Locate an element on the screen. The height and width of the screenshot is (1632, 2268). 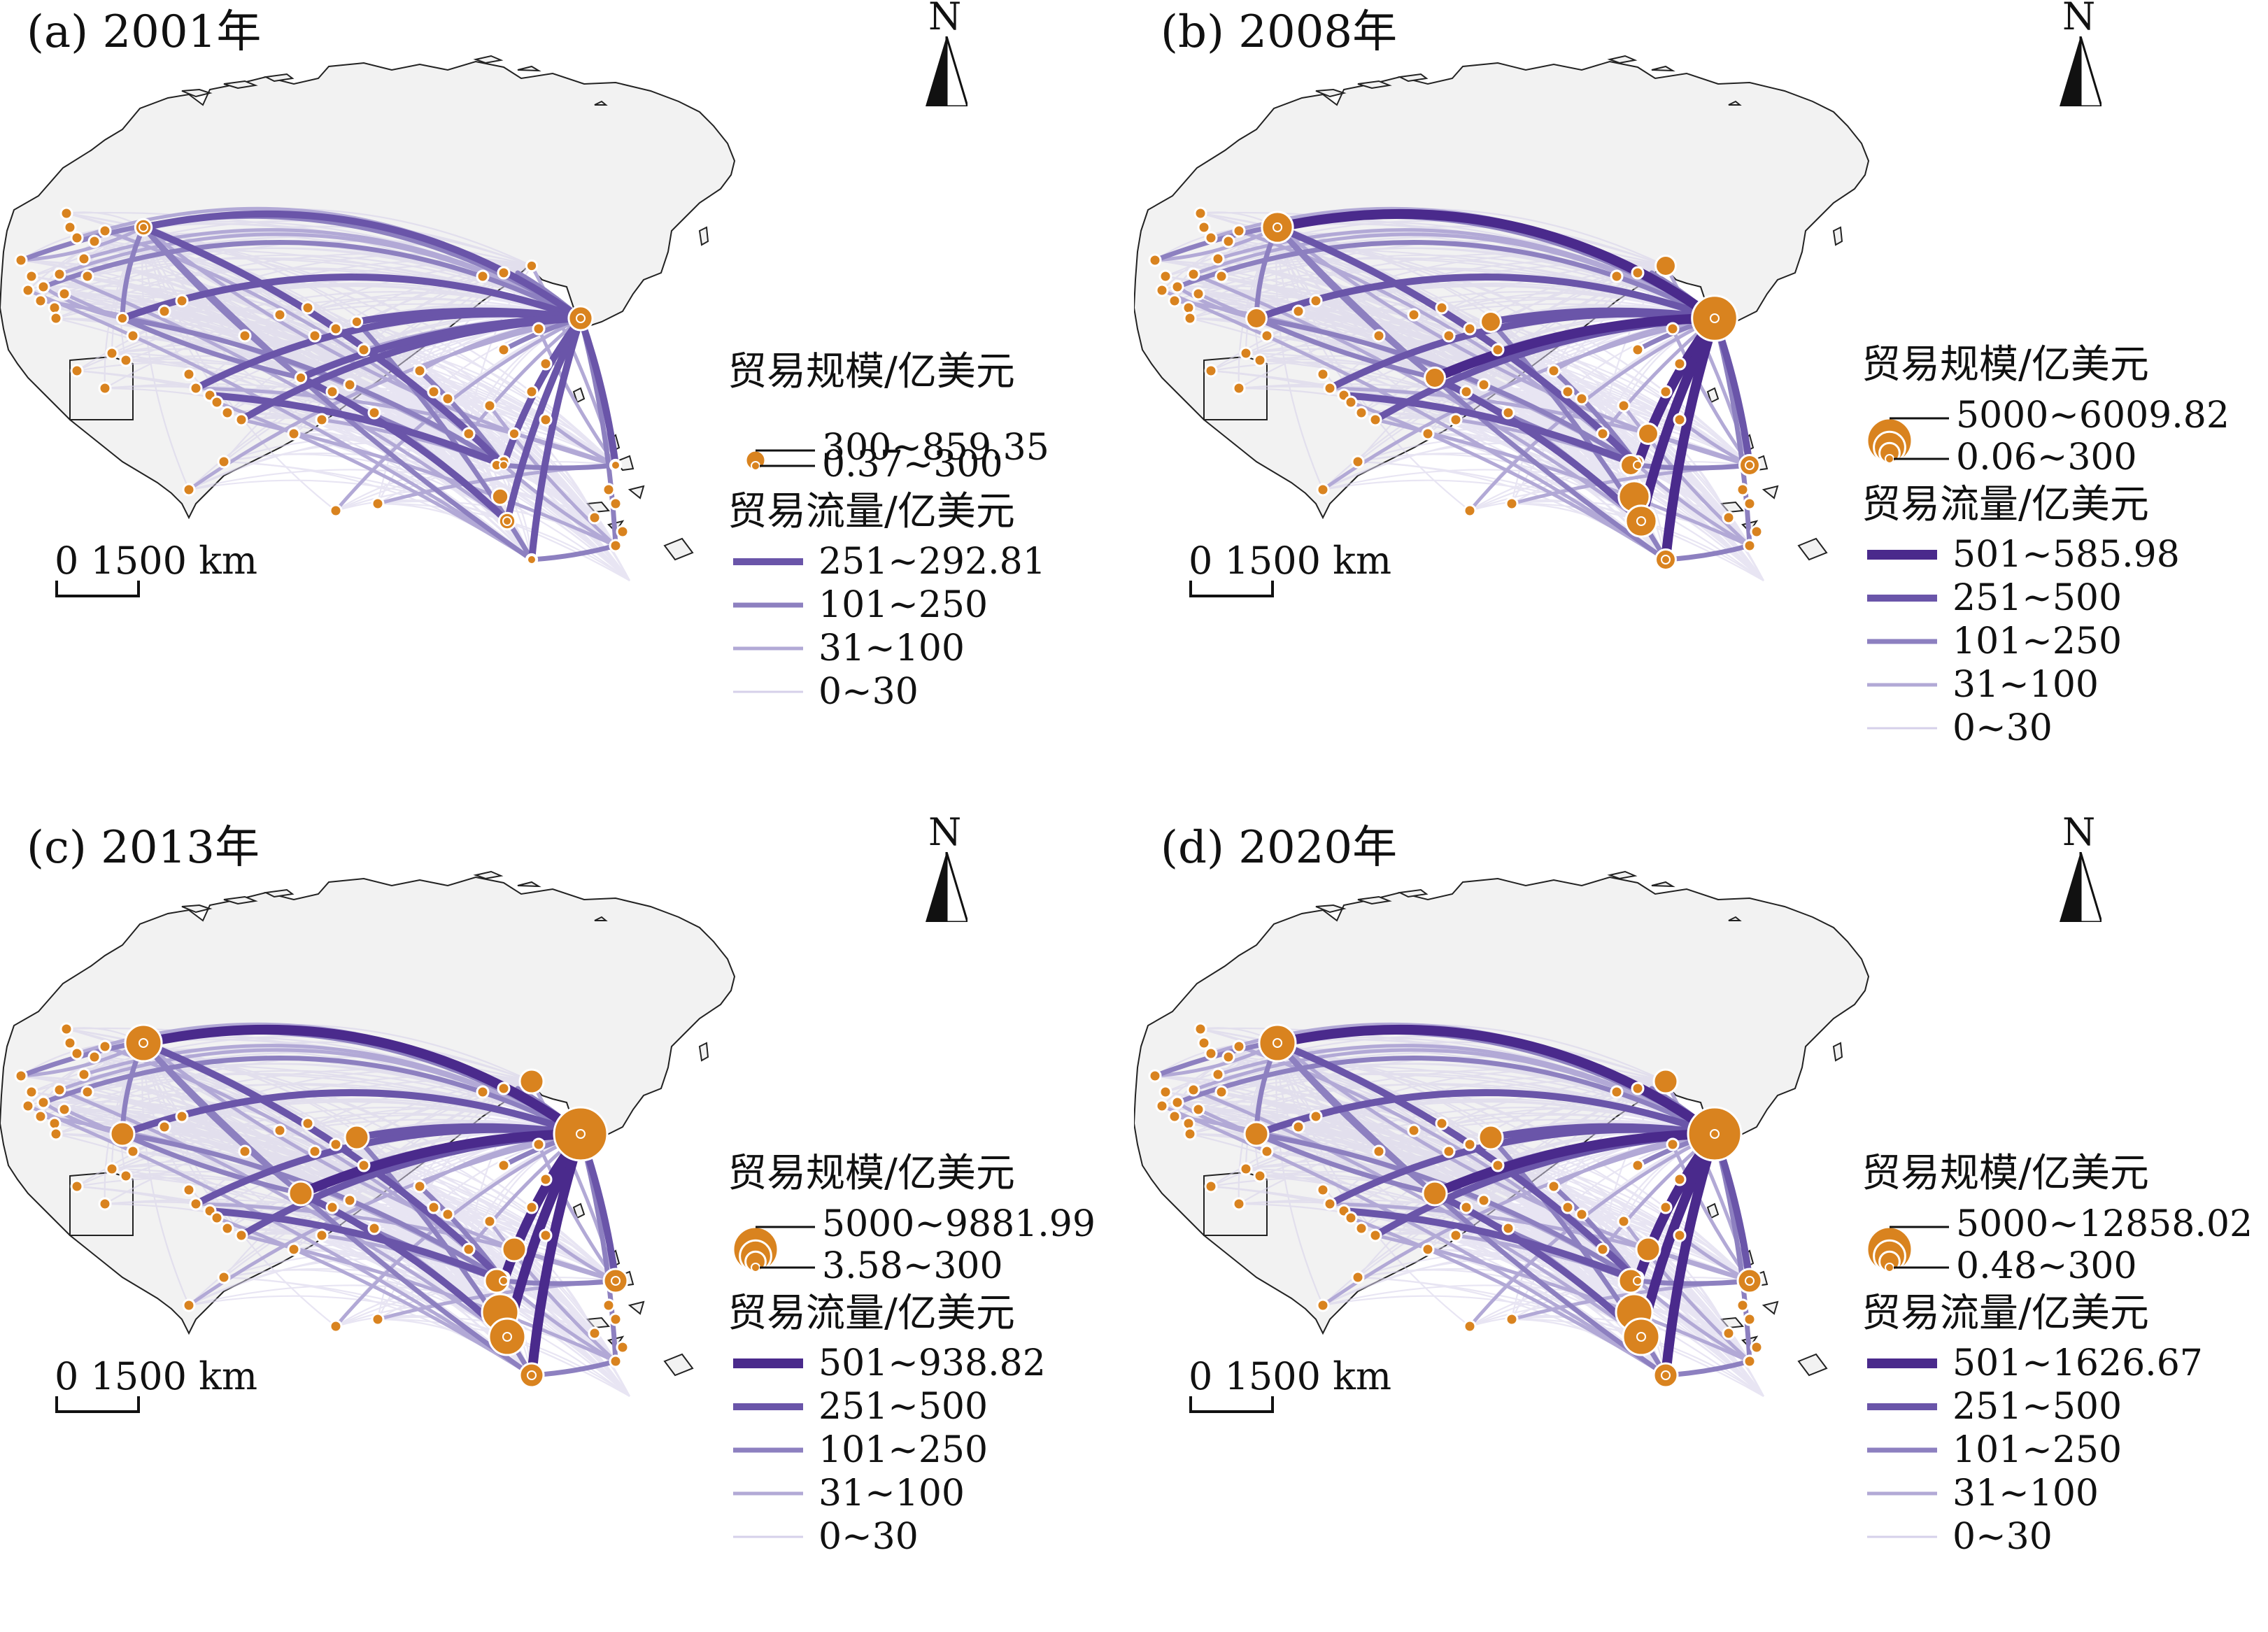
flow-class-row: 501~938.82 is located at coordinates (923, 1363).